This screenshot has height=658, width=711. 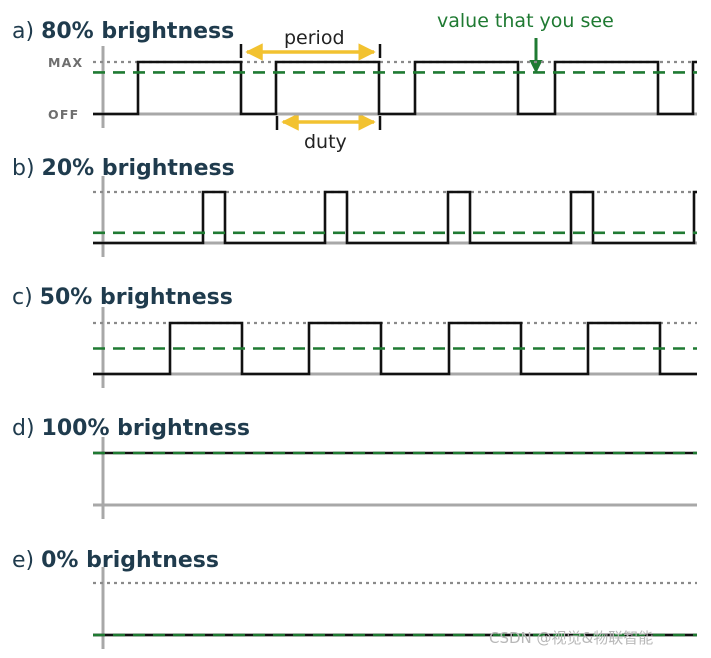 I want to click on panel-title-d: d) 100% brightness, so click(x=131, y=428).